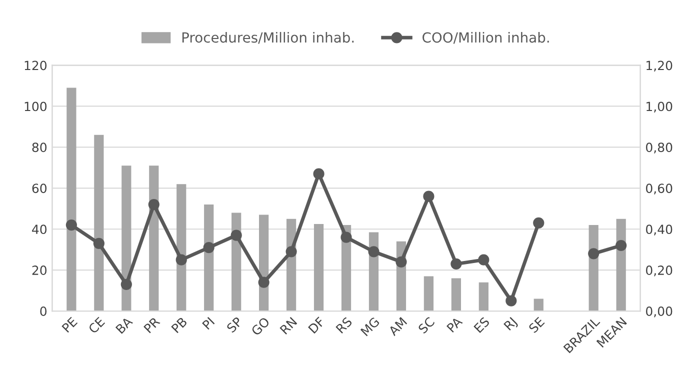 Image resolution: width=696 pixels, height=384 pixels. Describe the element at coordinates (39, 147) in the screenshot. I see `y-tick-label: 80` at that location.